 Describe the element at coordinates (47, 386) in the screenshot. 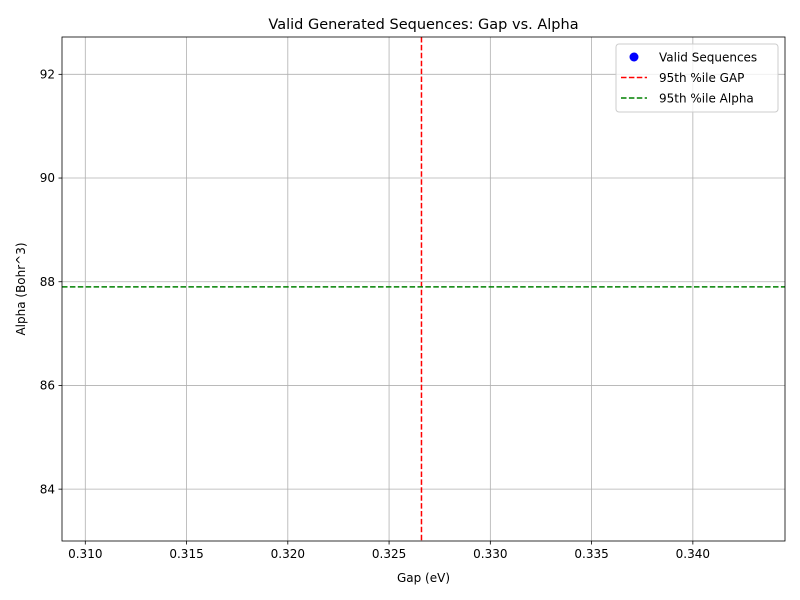

I see `y-tick-label-1: 86` at that location.